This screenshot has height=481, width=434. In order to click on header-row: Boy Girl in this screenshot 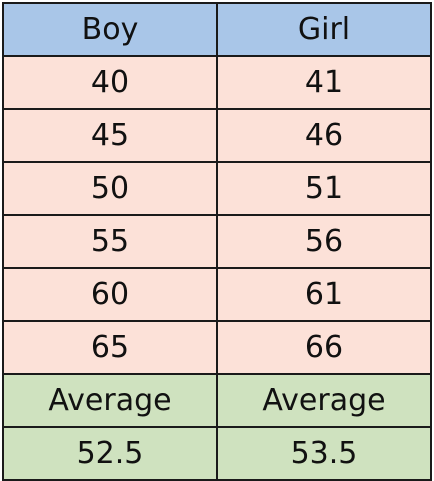, I will do `click(217, 29)`.